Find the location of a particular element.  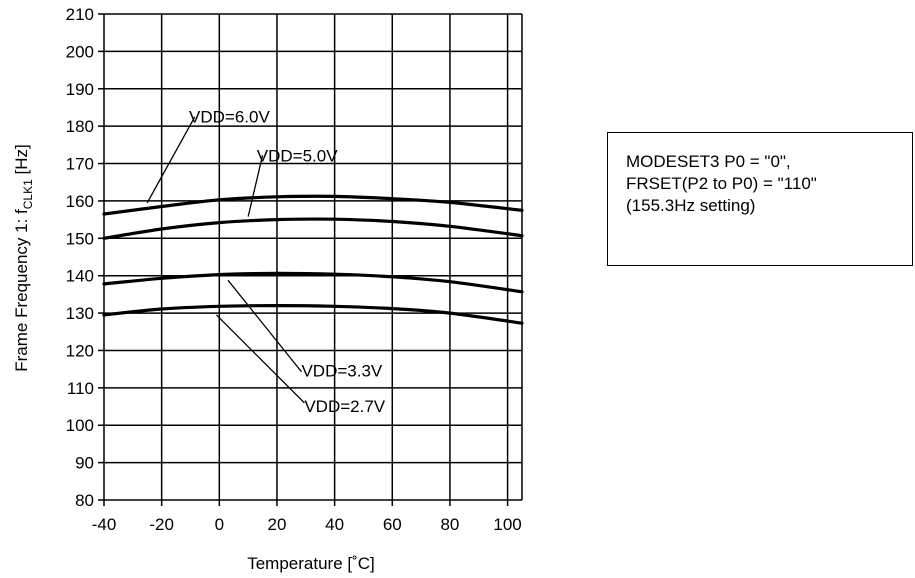

series-line-vdd-6-0v is located at coordinates (313, 205).